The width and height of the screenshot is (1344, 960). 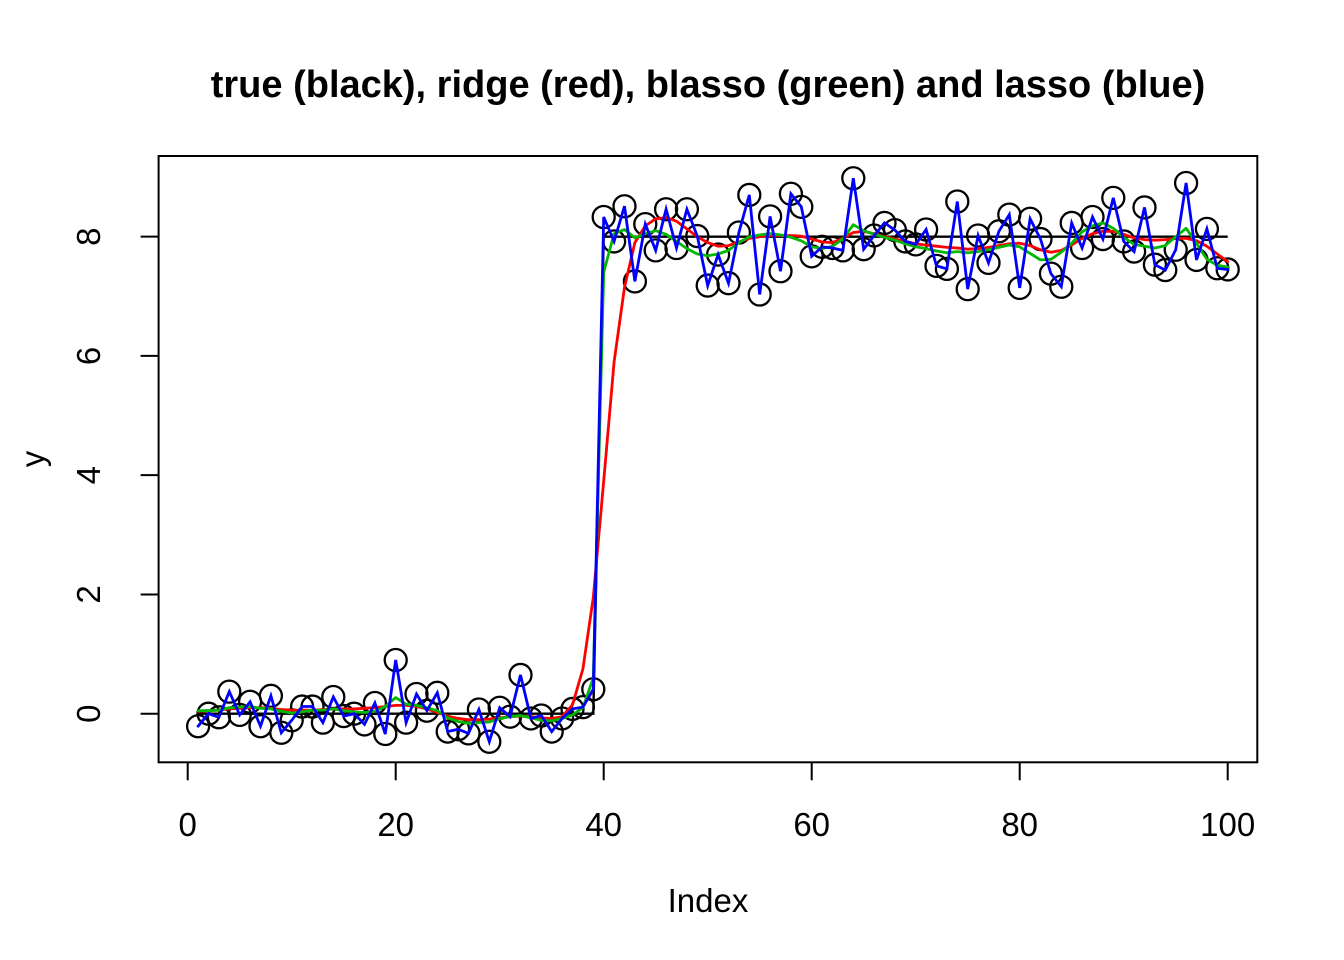 What do you see at coordinates (708, 900) in the screenshot?
I see `x-axis-title: Index` at bounding box center [708, 900].